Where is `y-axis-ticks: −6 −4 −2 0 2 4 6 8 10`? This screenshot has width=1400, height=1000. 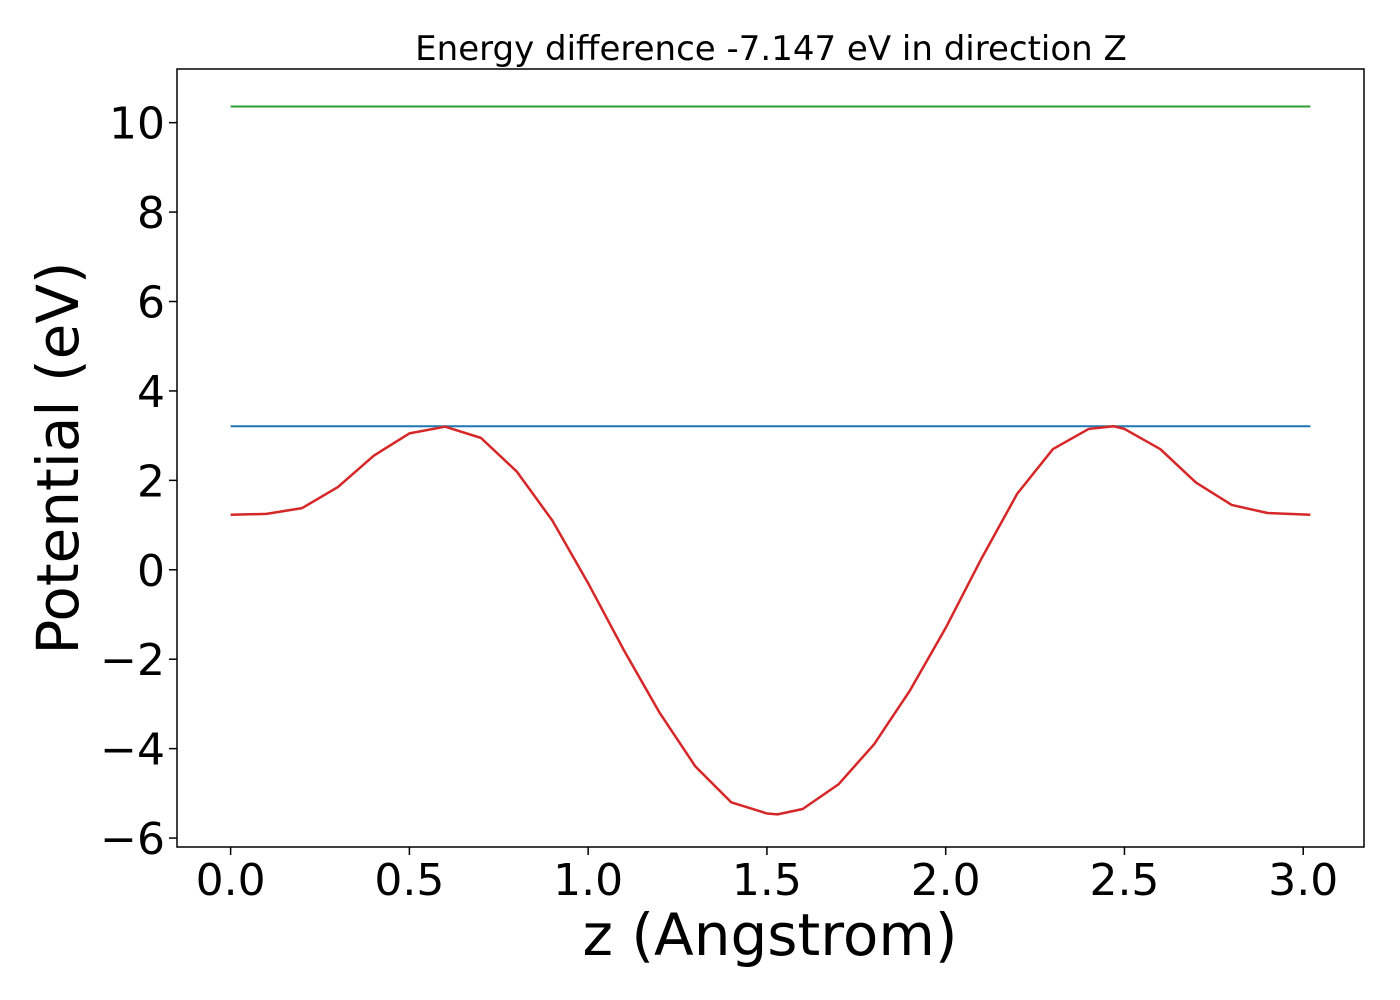
y-axis-ticks: −6 −4 −2 0 2 4 6 8 10 is located at coordinates (138, 482).